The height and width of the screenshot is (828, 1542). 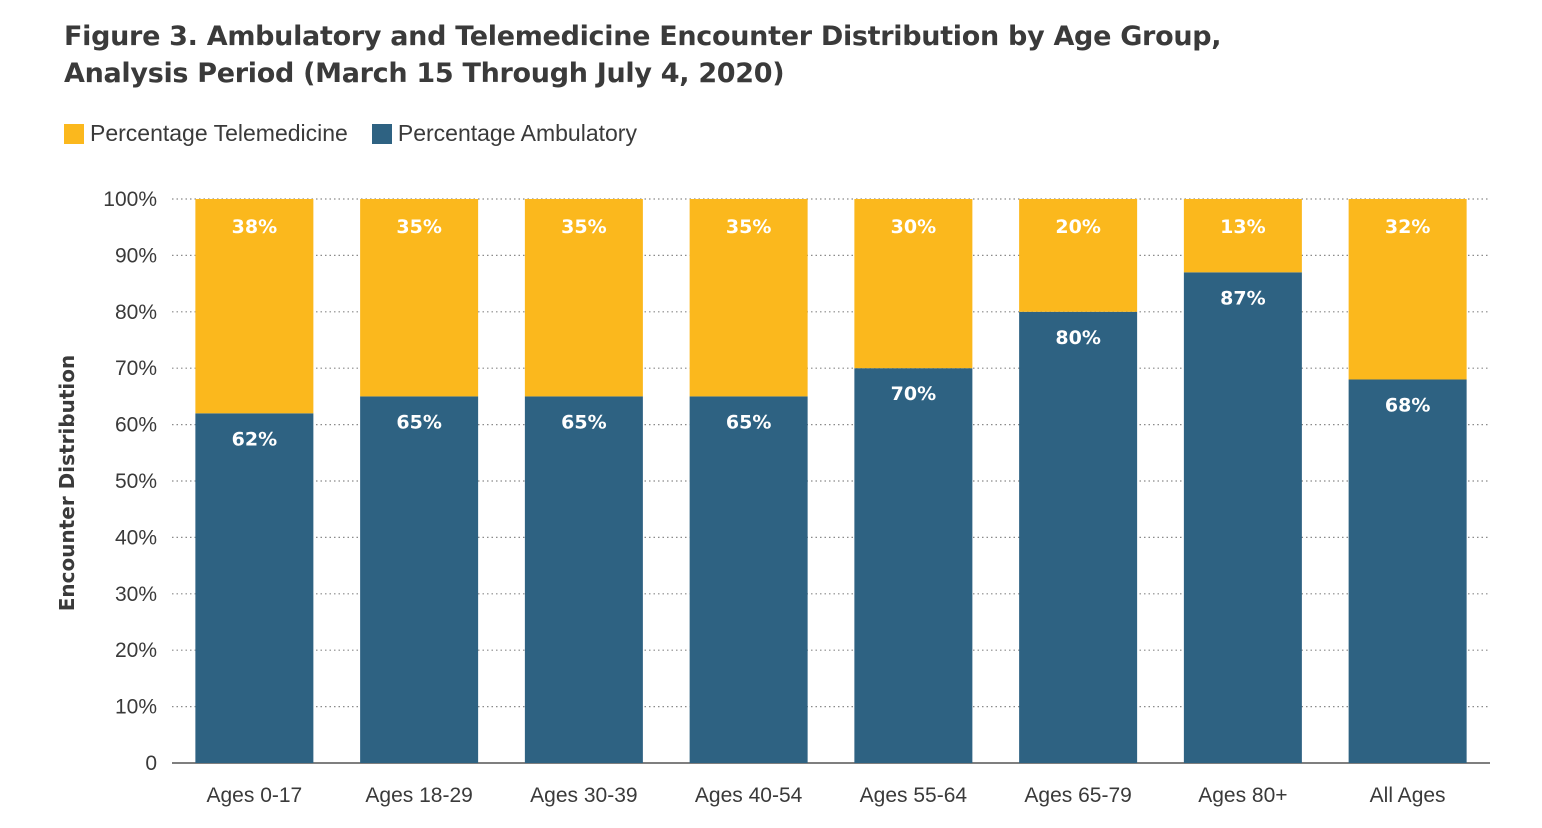 I want to click on data-label-ambulatory-2: 65%, so click(x=583, y=422).